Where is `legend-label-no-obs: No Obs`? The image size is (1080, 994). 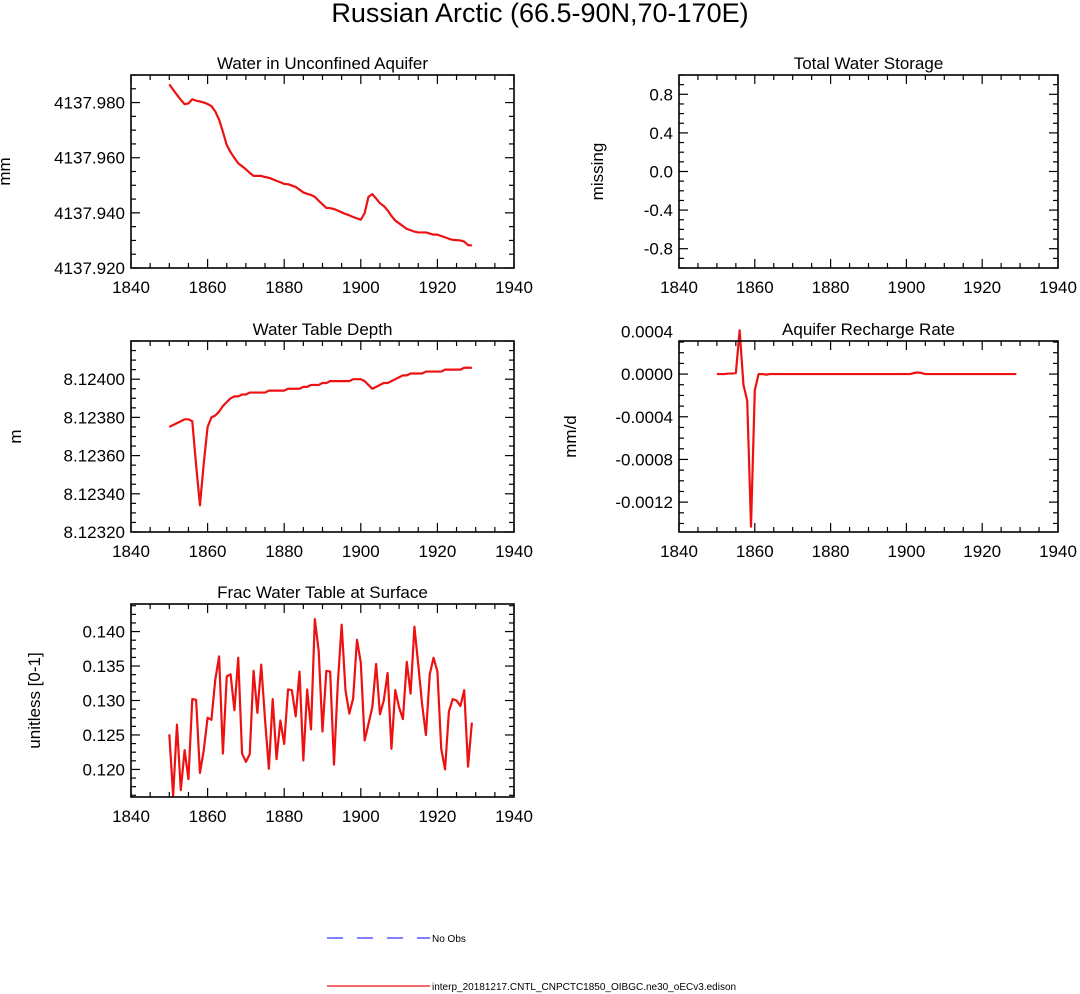
legend-label-no-obs: No Obs is located at coordinates (449, 939).